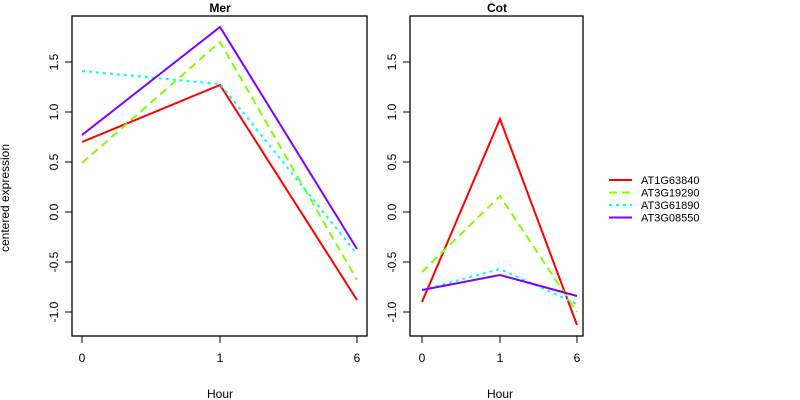  Describe the element at coordinates (54, 261) in the screenshot. I see `y-tick-label-mer: -0.5` at that location.